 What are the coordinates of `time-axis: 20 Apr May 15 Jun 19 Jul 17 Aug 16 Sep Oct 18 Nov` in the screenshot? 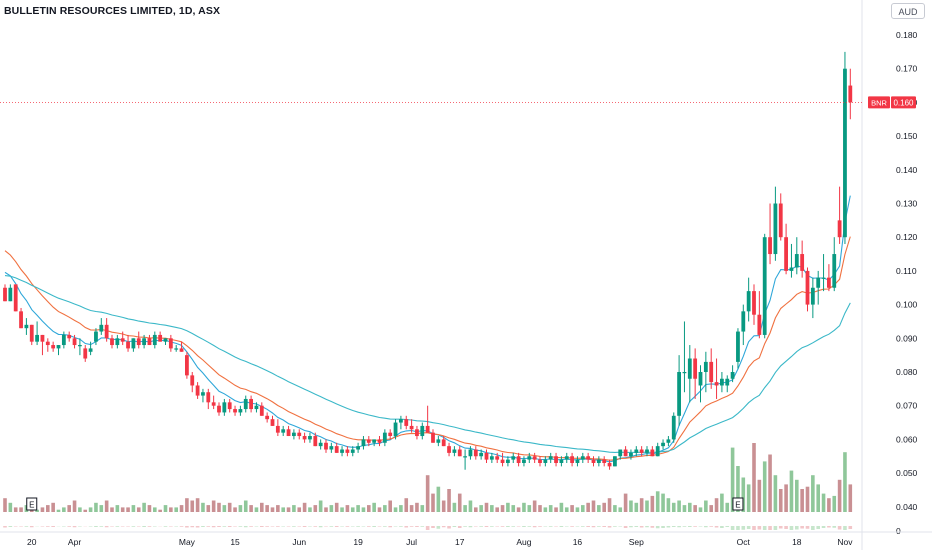 It's located at (466, 539).